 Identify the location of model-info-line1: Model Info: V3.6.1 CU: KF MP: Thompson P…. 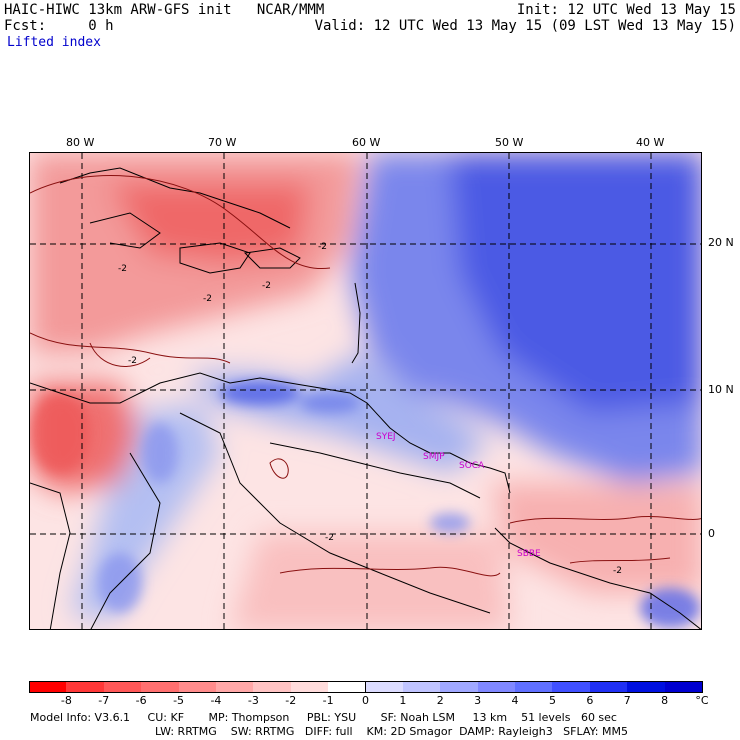
(323, 717).